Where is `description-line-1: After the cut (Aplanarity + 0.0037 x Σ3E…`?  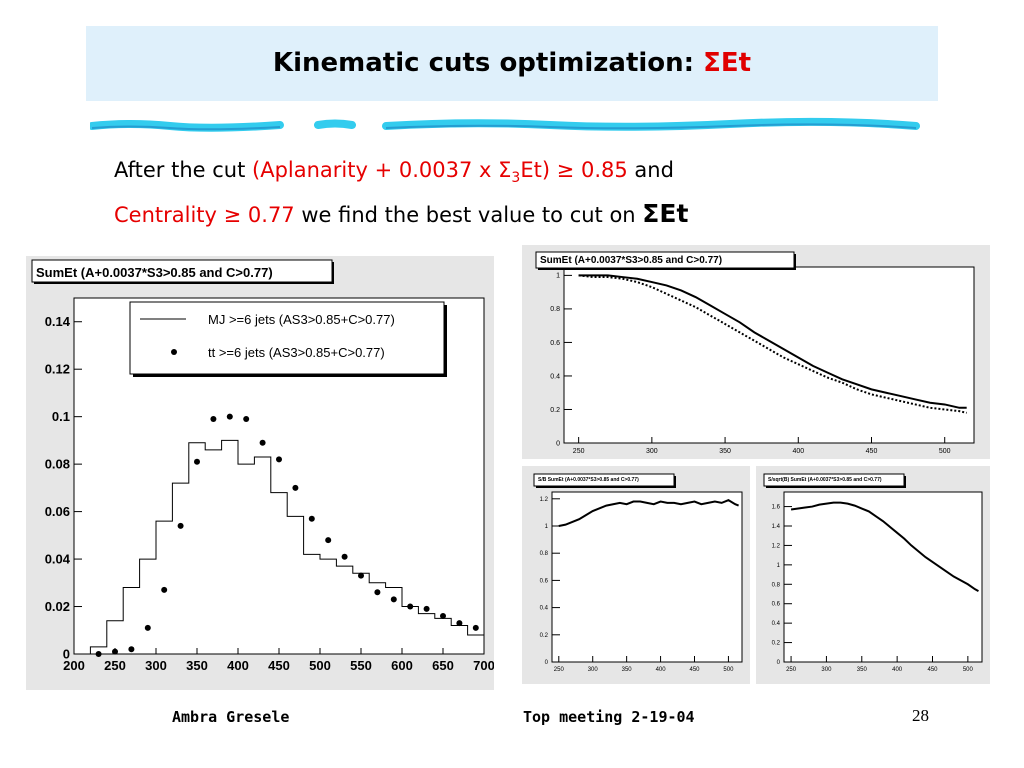 description-line-1: After the cut (Aplanarity + 0.0037 x Σ3E… is located at coordinates (494, 174).